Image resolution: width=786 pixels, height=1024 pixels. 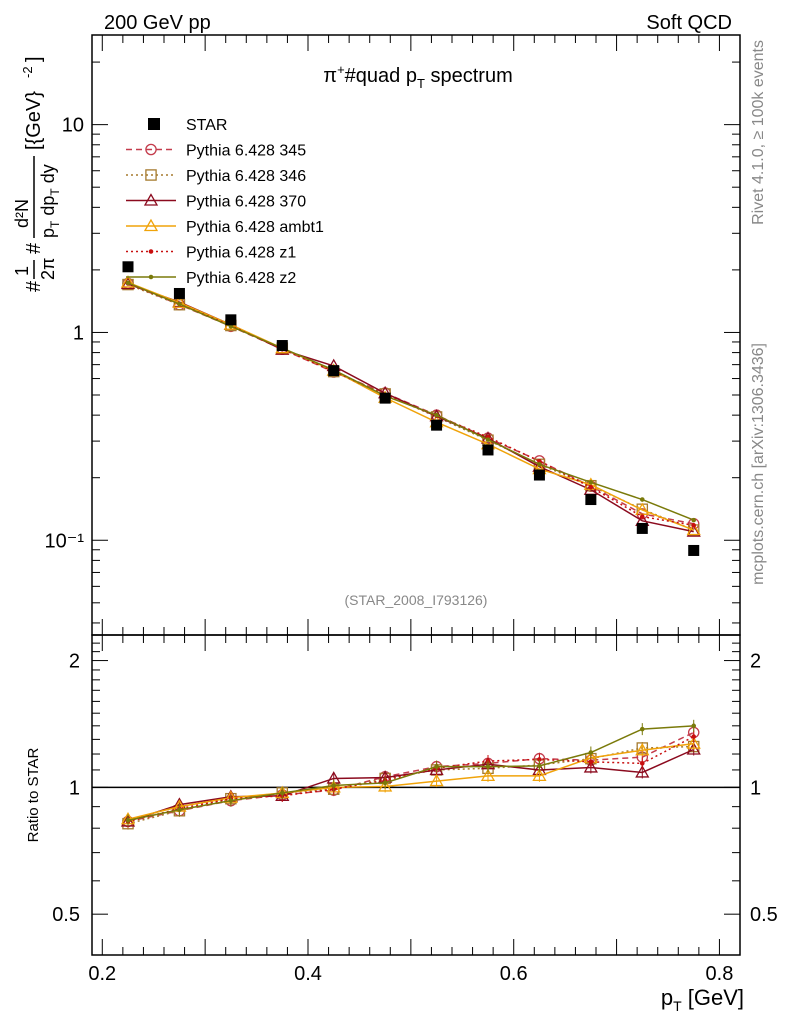 I want to click on y-tick-label: 10⁻¹, so click(x=65, y=541).